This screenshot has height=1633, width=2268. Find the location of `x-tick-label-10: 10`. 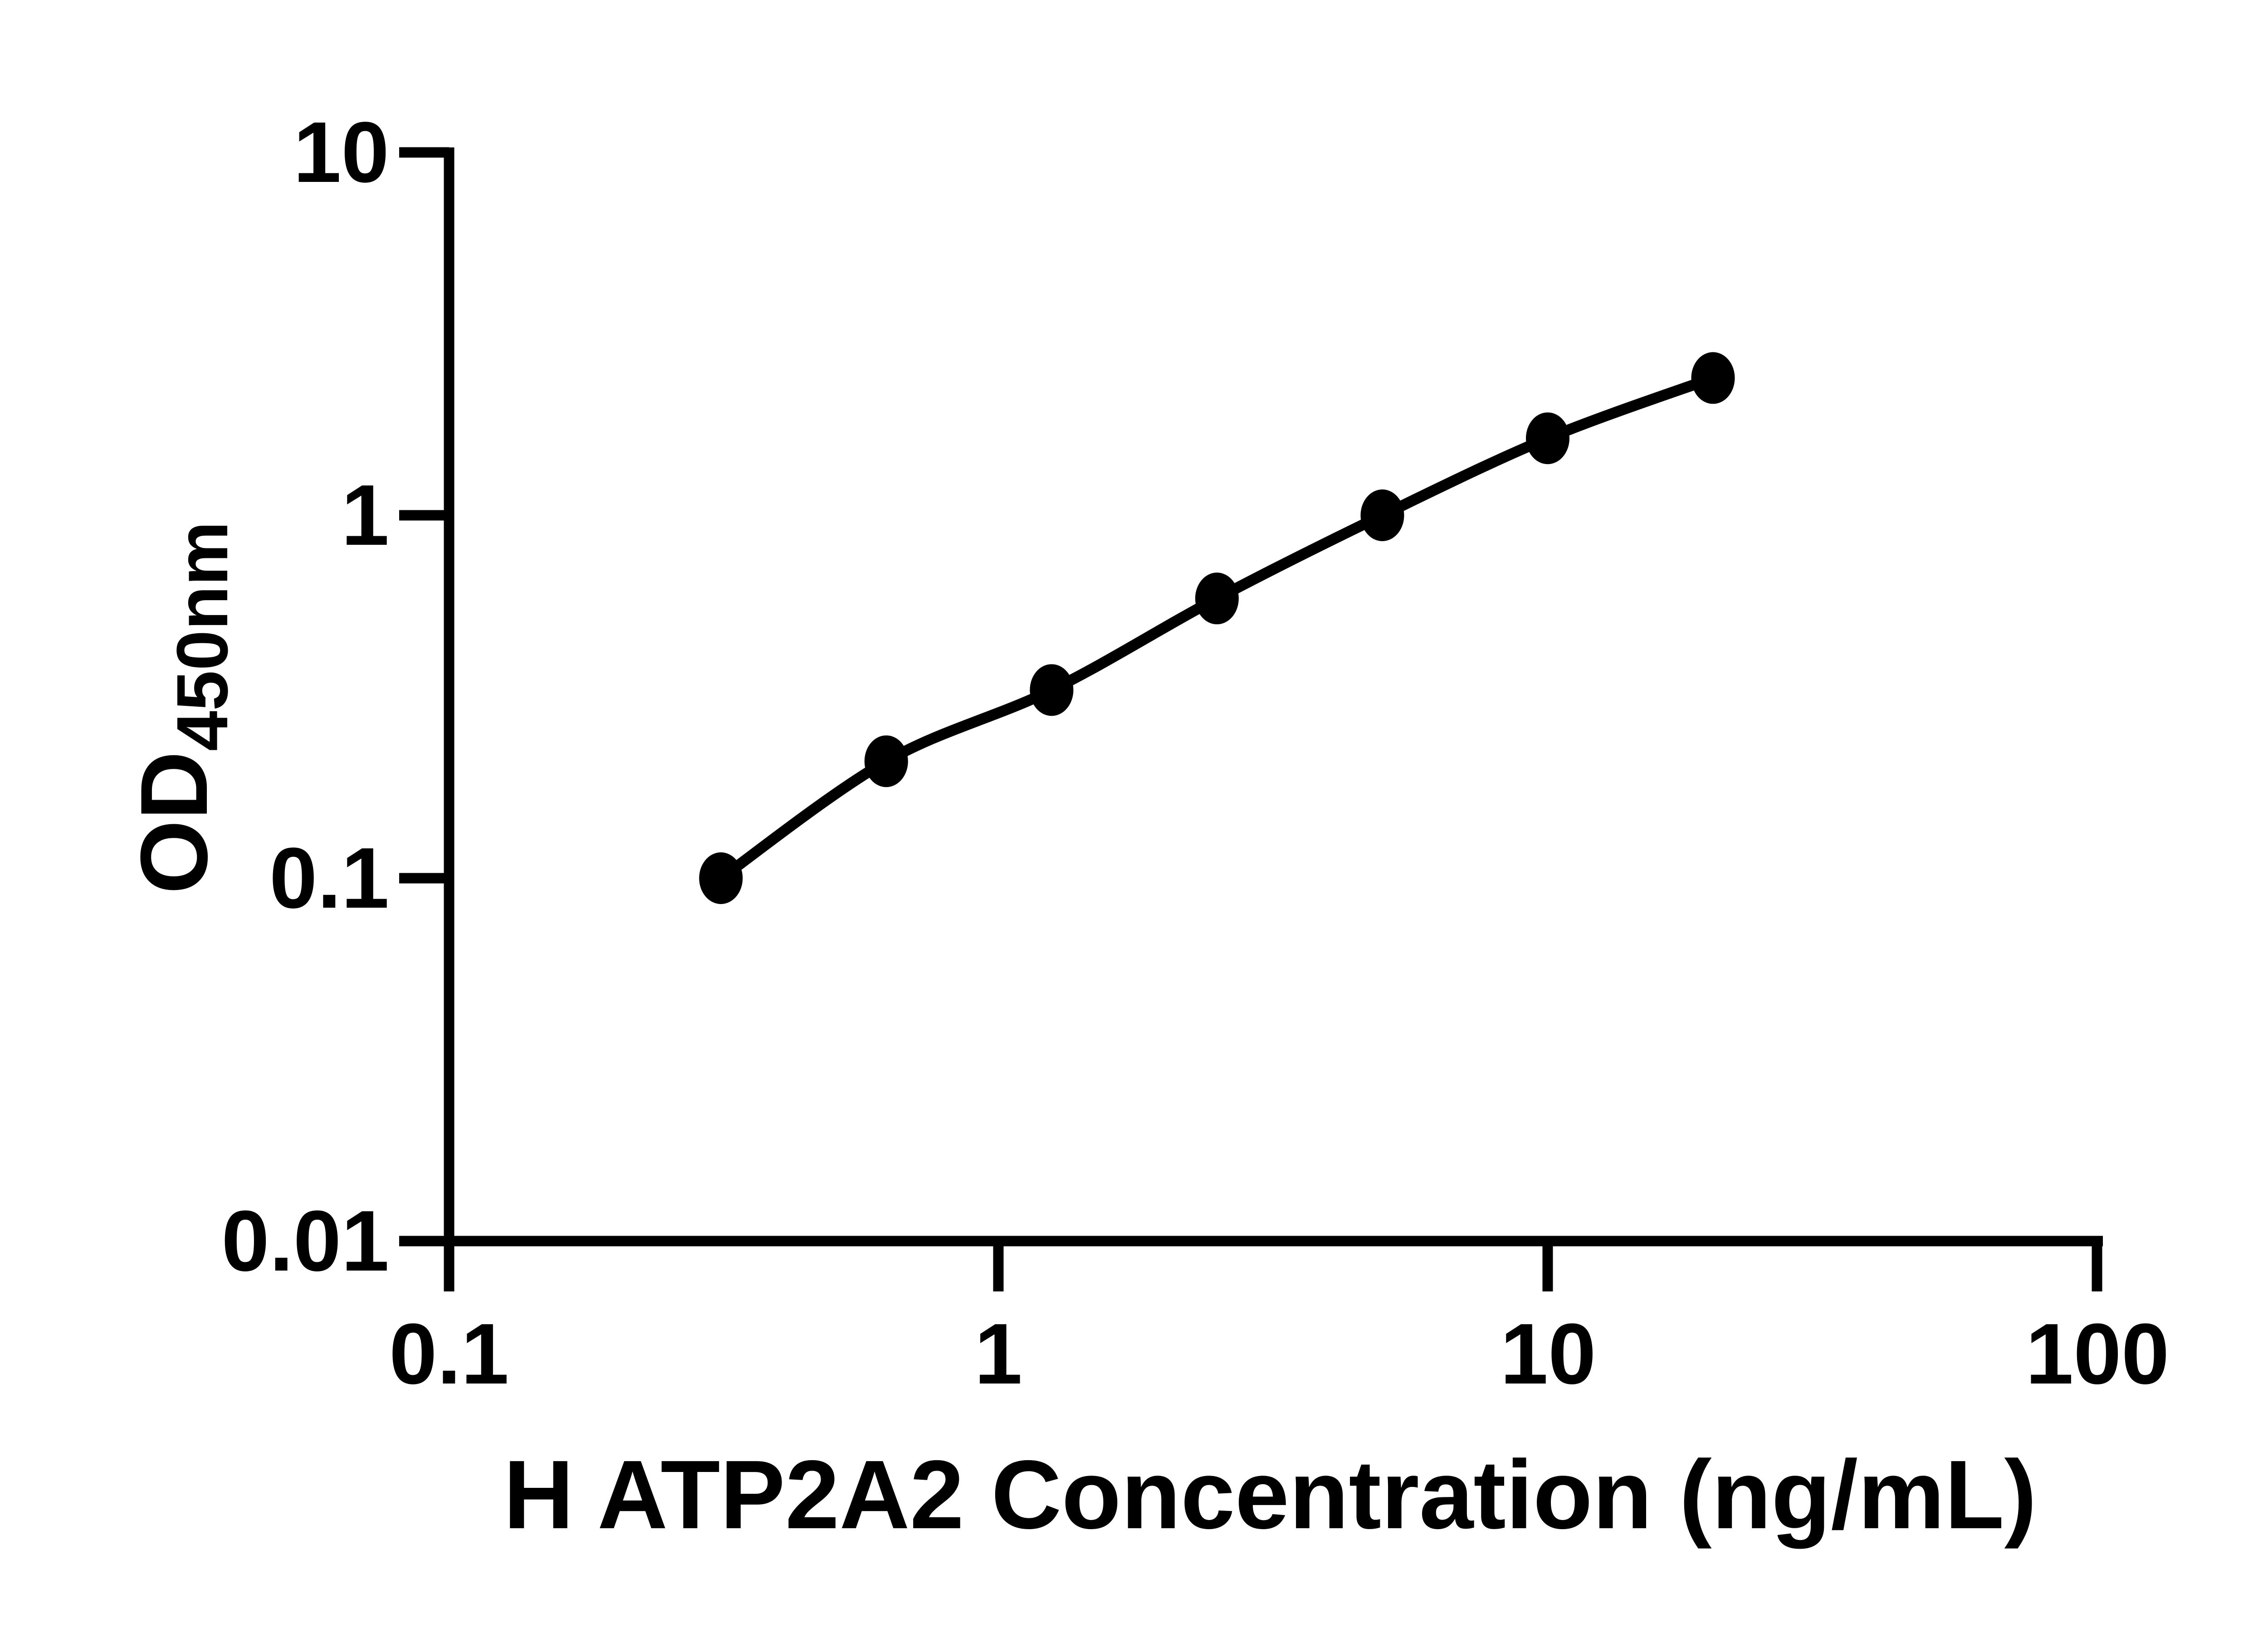

x-tick-label-10: 10 is located at coordinates (1548, 1354).